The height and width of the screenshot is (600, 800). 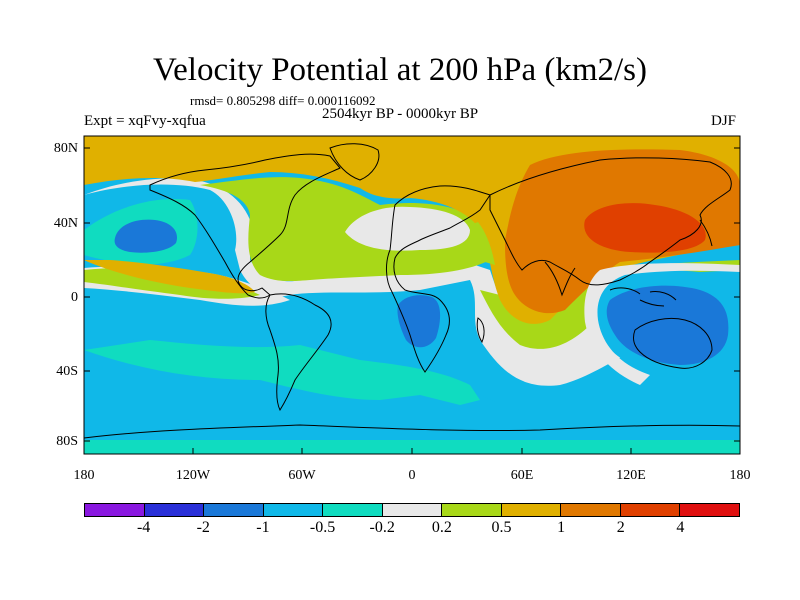 What do you see at coordinates (145, 121) in the screenshot?
I see `experiment-label: Expt = xqFvy-xqfua` at bounding box center [145, 121].